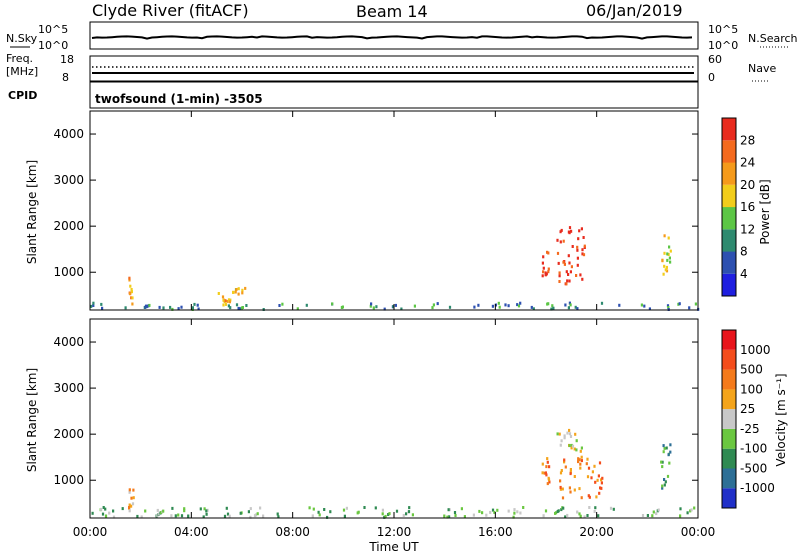 The width and height of the screenshot is (800, 554). What do you see at coordinates (762, 68) in the screenshot?
I see `nave-label: Nave` at bounding box center [762, 68].